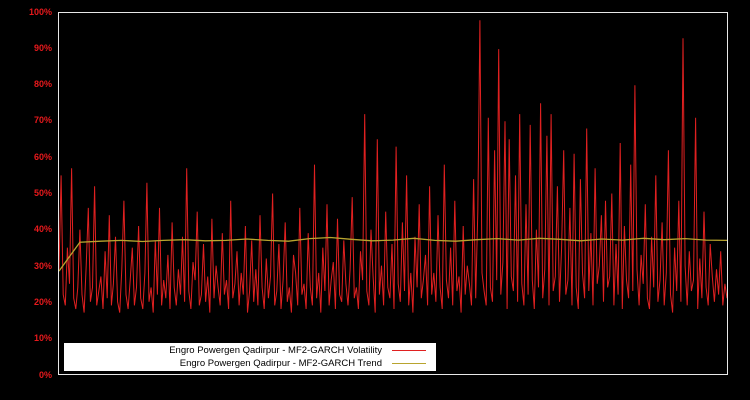  What do you see at coordinates (409, 363) in the screenshot?
I see `trend-line-sample` at bounding box center [409, 363].